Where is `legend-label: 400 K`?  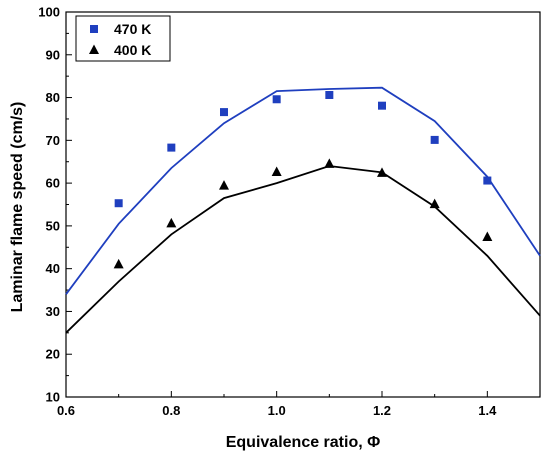
legend-label: 400 K is located at coordinates (132, 50).